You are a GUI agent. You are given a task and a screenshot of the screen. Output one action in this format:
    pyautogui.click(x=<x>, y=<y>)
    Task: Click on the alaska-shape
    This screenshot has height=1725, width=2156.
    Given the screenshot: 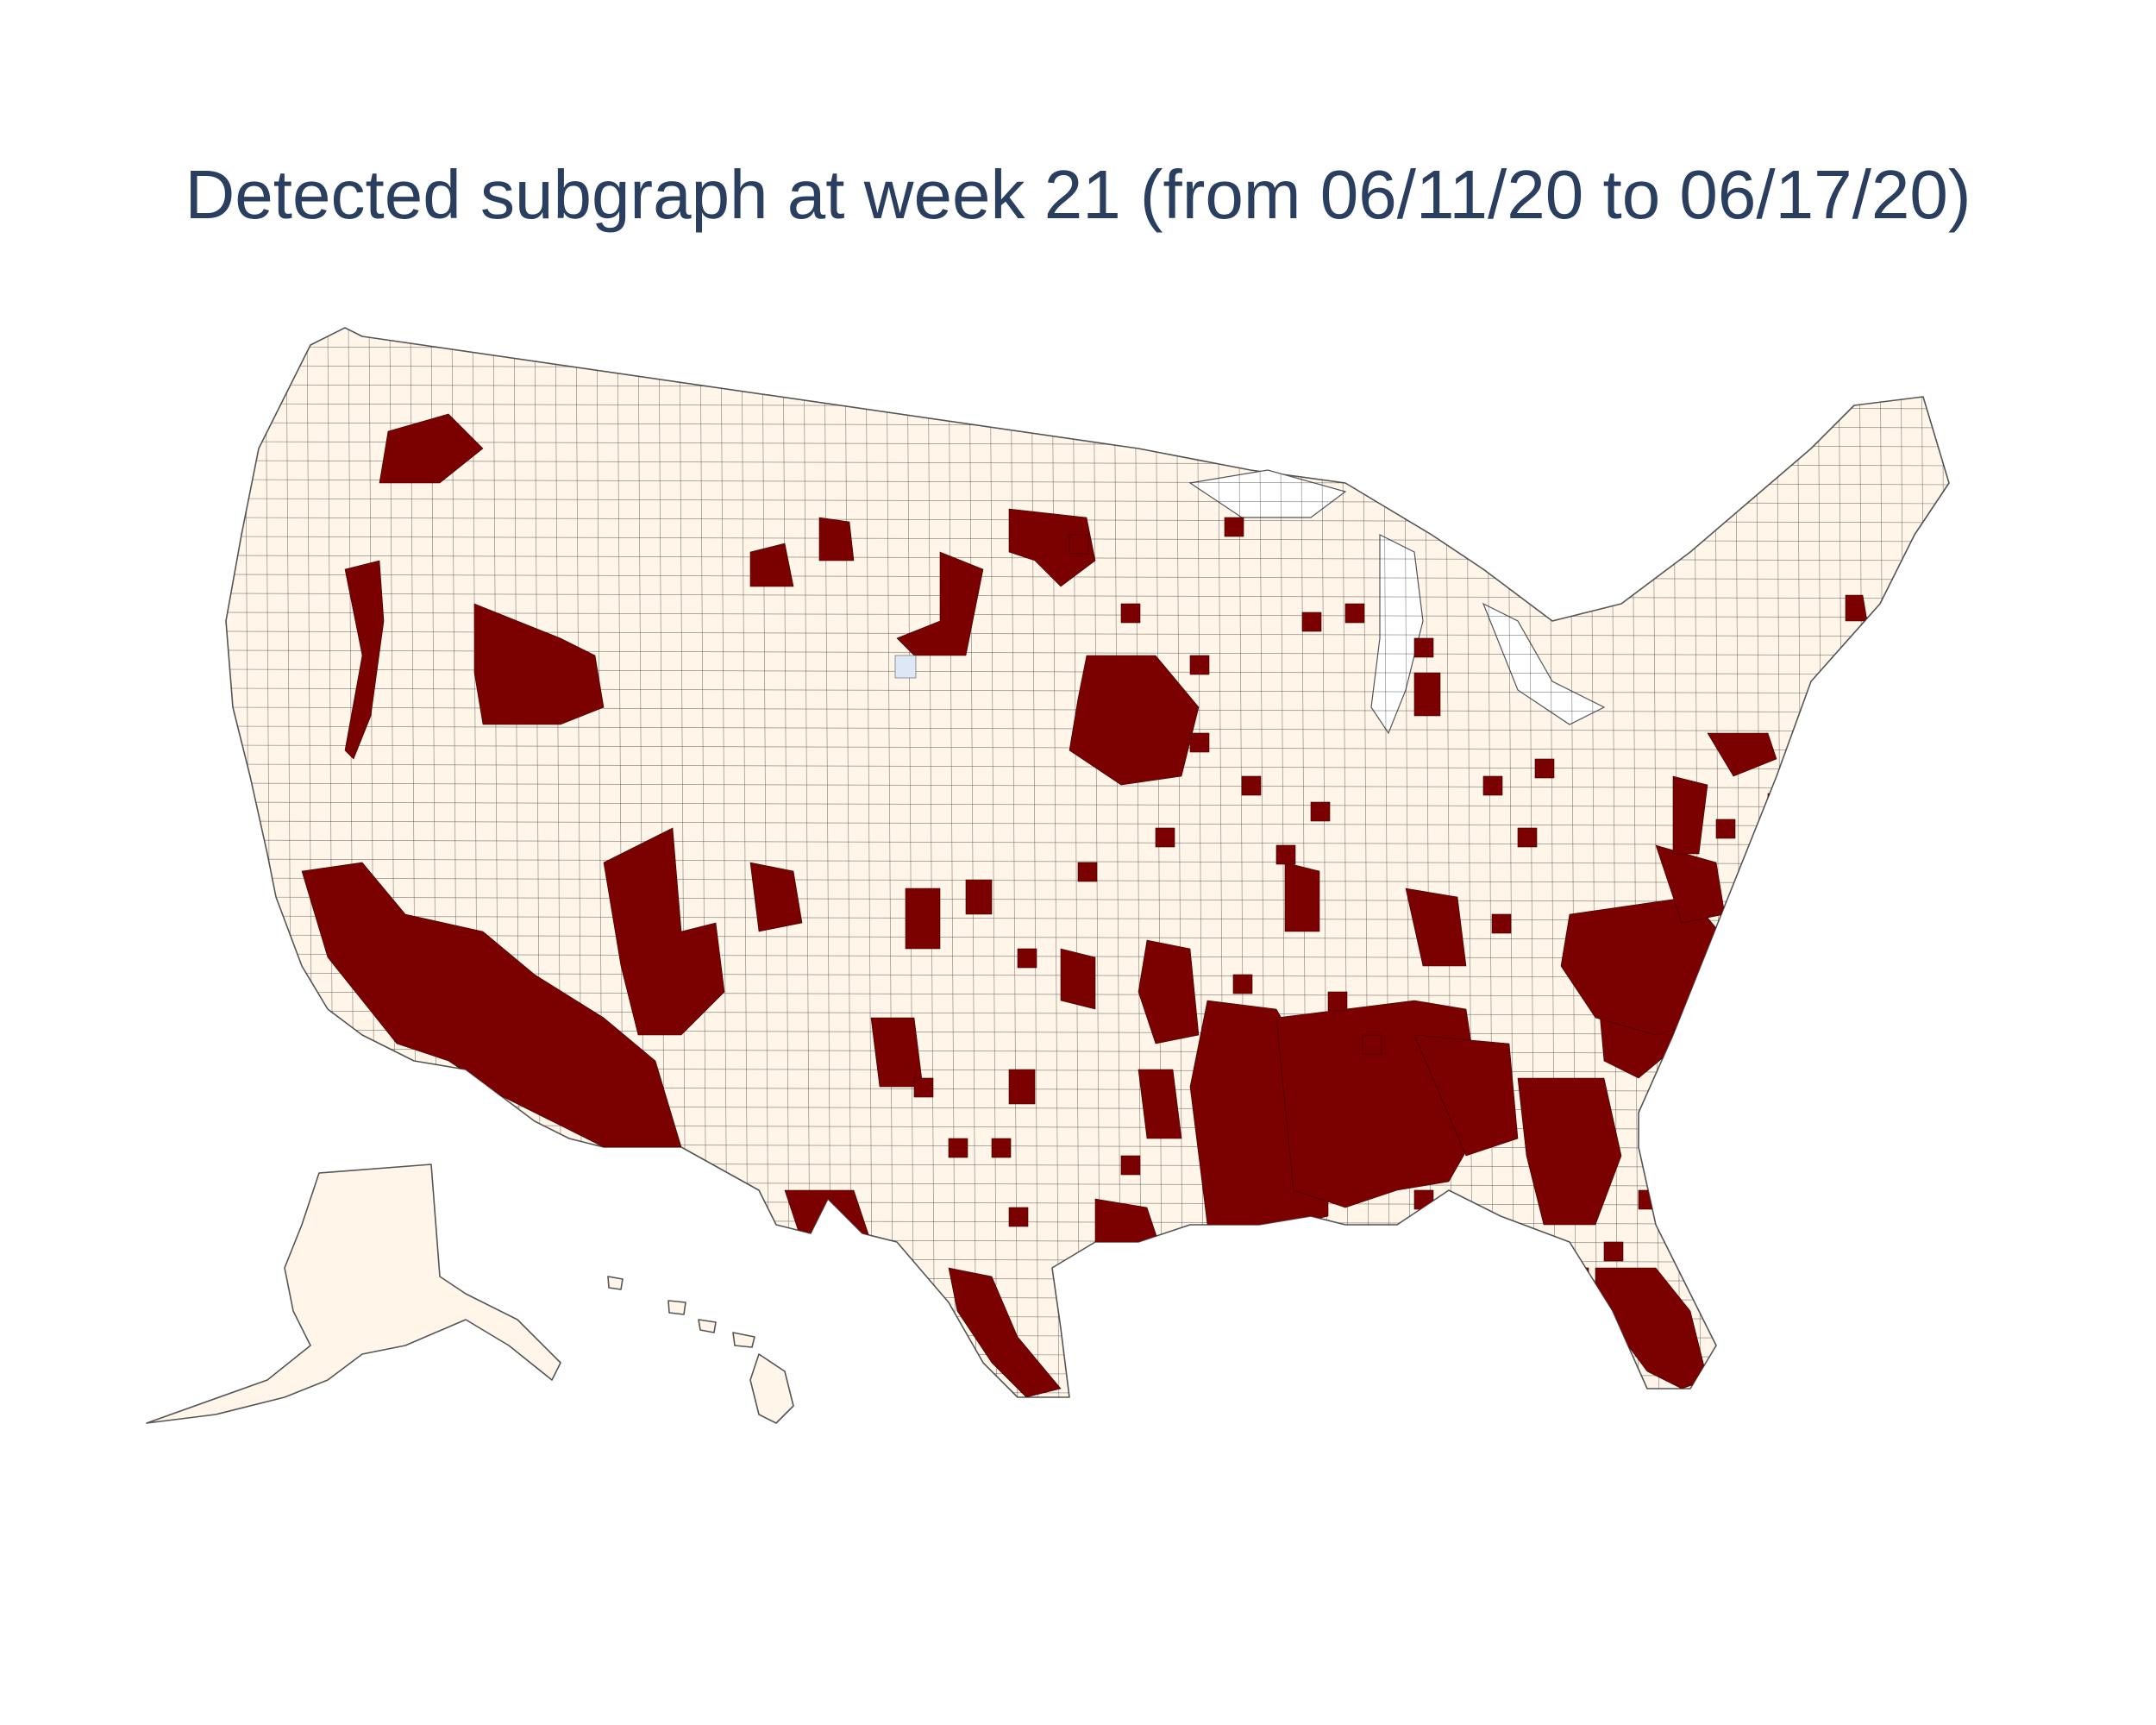 What is the action you would take?
    pyautogui.click(x=353, y=1294)
    